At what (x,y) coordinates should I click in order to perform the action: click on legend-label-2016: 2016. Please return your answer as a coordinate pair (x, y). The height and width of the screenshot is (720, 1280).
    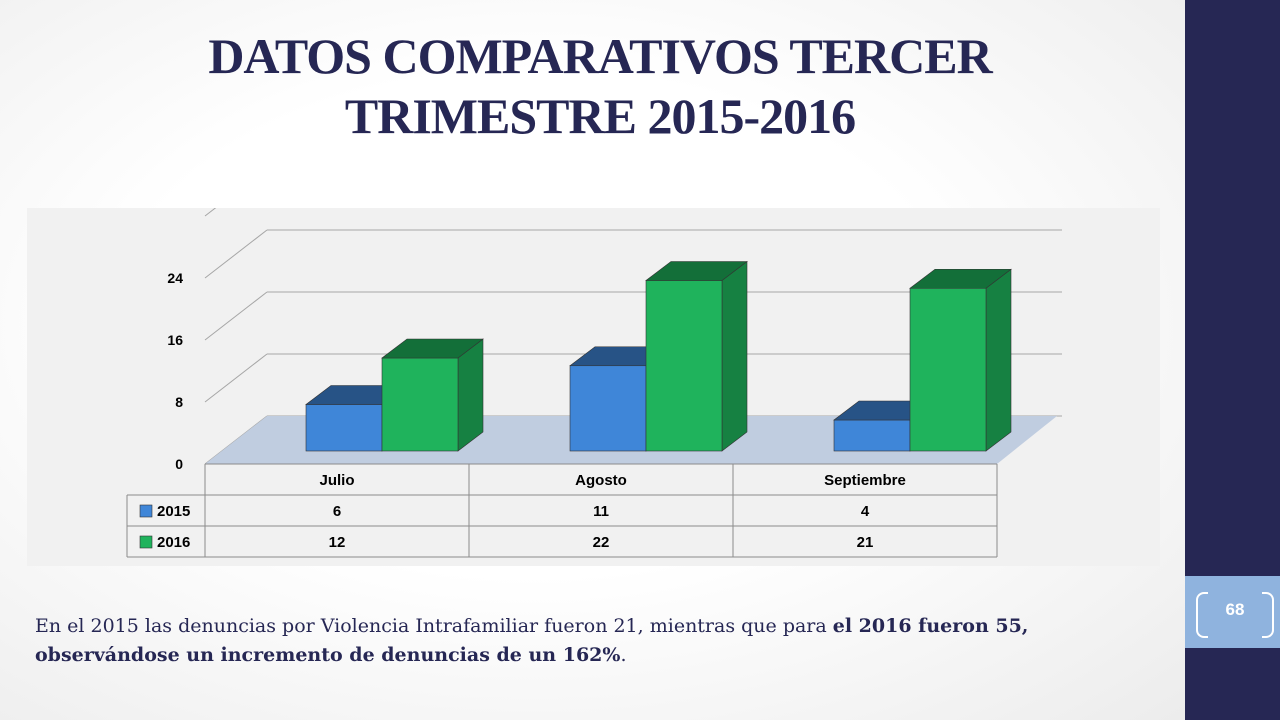
    Looking at the image, I should click on (173, 542).